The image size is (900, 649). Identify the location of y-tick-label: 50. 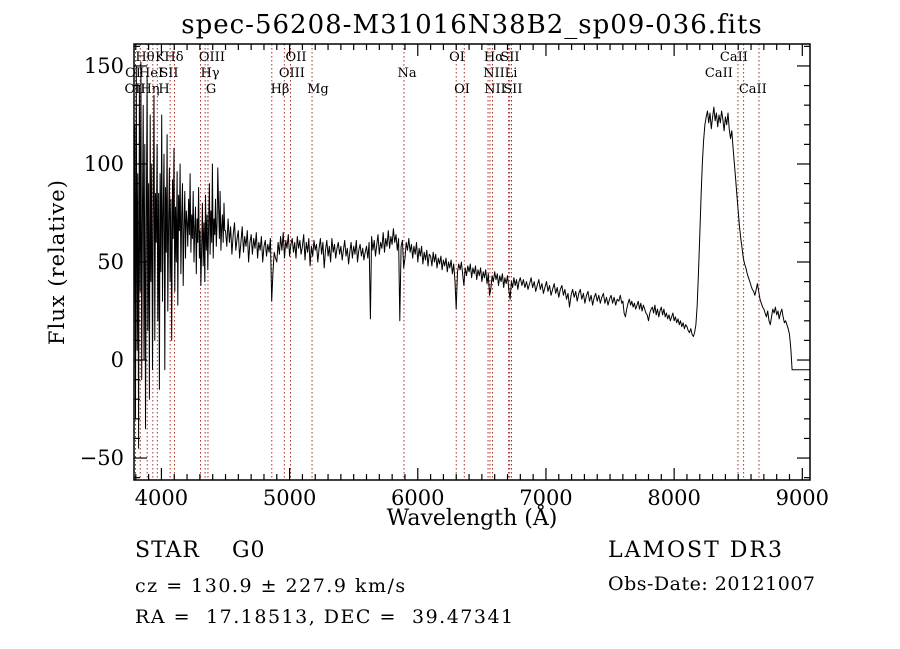
(110, 262).